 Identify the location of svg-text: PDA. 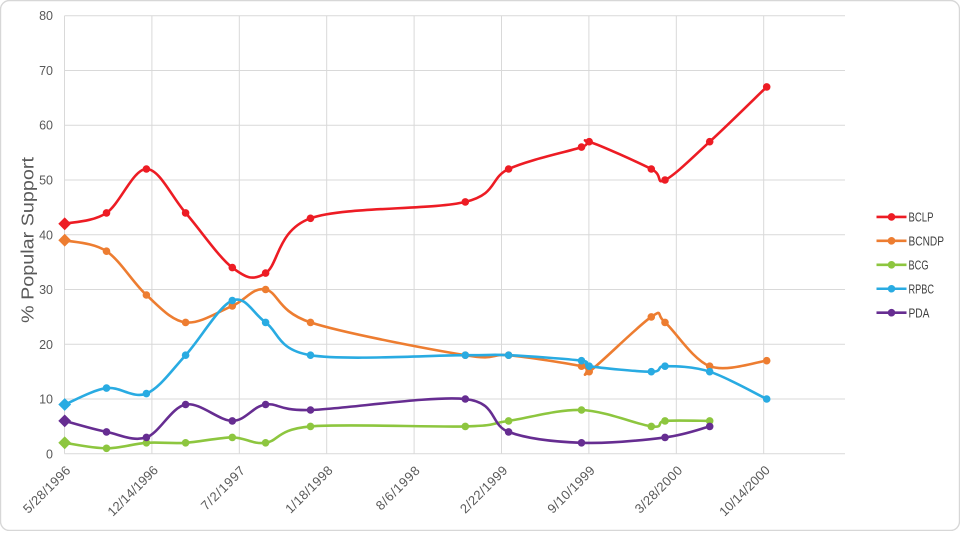
(920, 313).